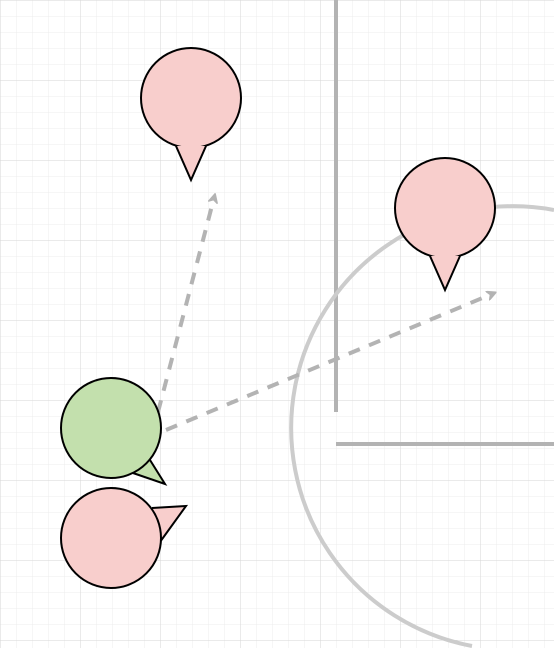  I want to click on defender-top-circle, so click(191, 98).